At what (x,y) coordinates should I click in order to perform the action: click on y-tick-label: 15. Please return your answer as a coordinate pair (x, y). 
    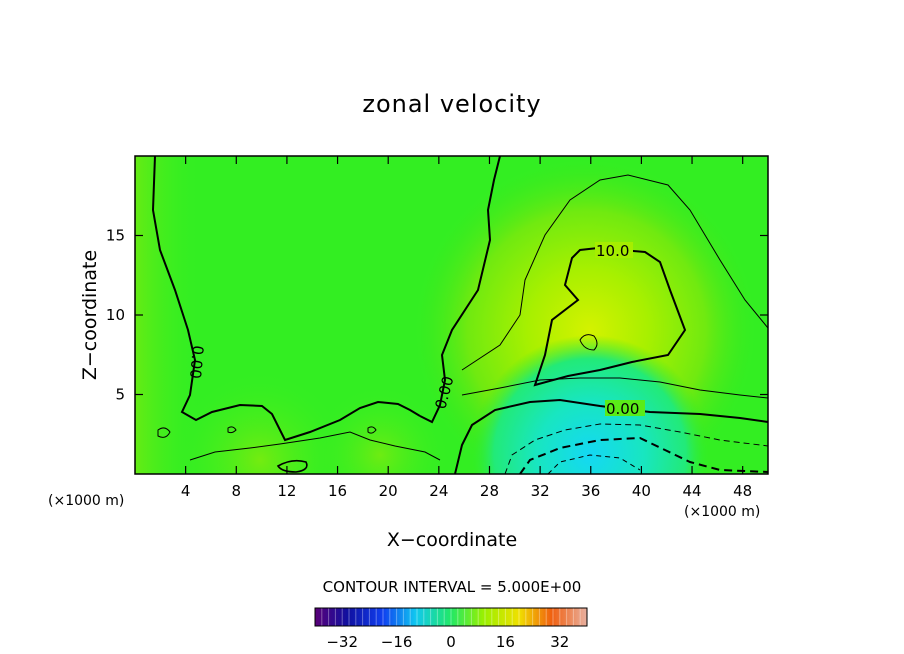
    Looking at the image, I should click on (115, 236).